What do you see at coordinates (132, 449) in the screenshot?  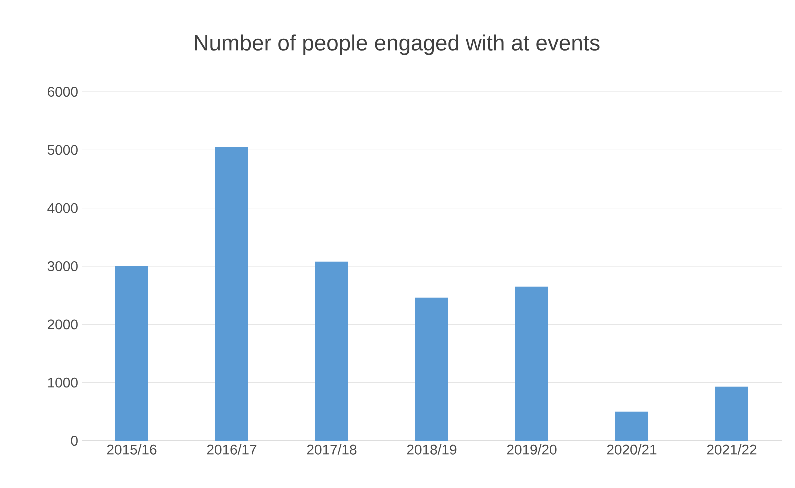 I see `x-tick-label: 2015/16` at bounding box center [132, 449].